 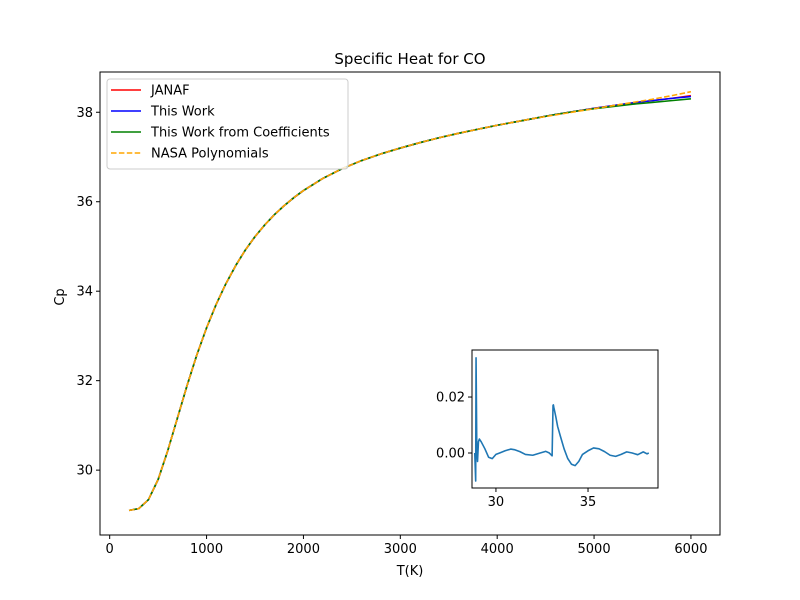 I want to click on main-x-tick-label: 1000, so click(x=206, y=549).